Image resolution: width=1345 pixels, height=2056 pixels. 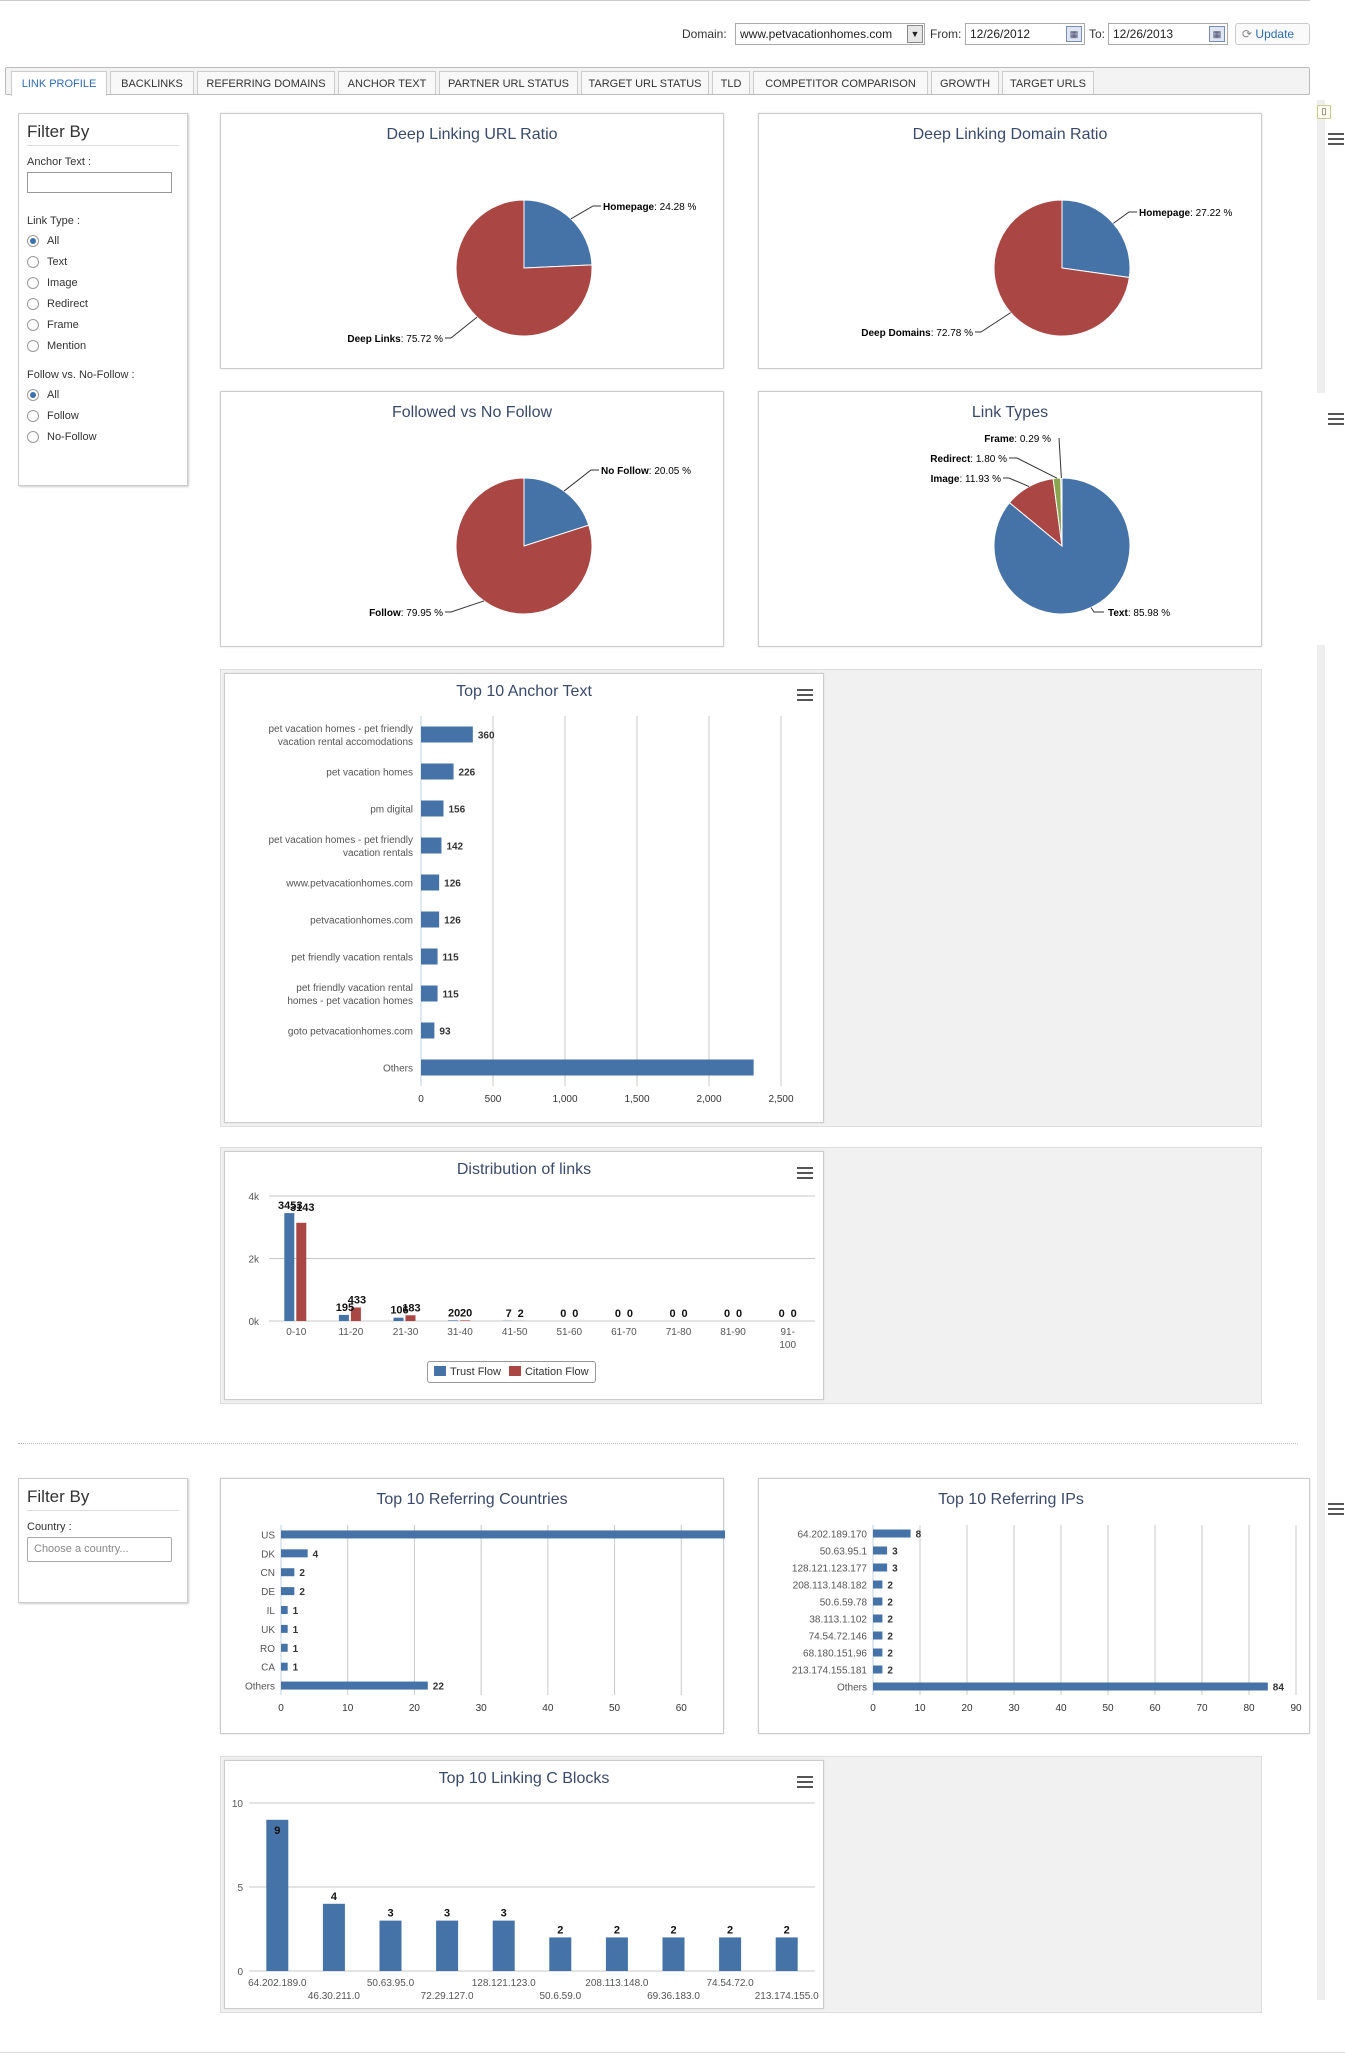 What do you see at coordinates (53, 221) in the screenshot?
I see `link-type-label: Link Type :` at bounding box center [53, 221].